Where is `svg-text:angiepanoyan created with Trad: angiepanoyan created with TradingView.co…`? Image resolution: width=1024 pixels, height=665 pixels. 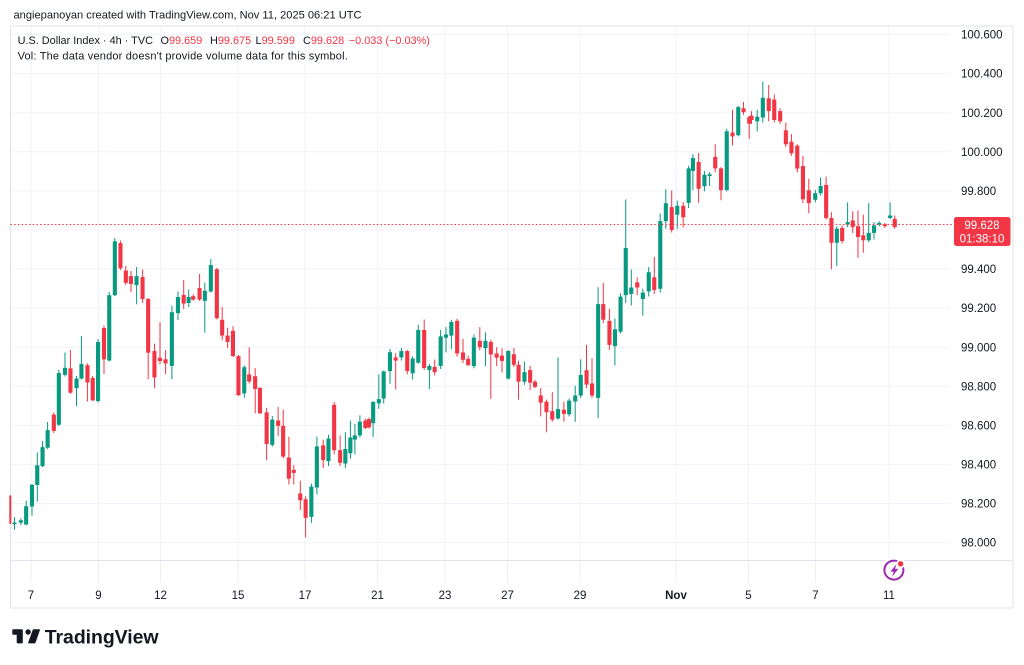
svg-text:angiepanoyan created with Trad: angiepanoyan created with TradingView.co… is located at coordinates (188, 16).